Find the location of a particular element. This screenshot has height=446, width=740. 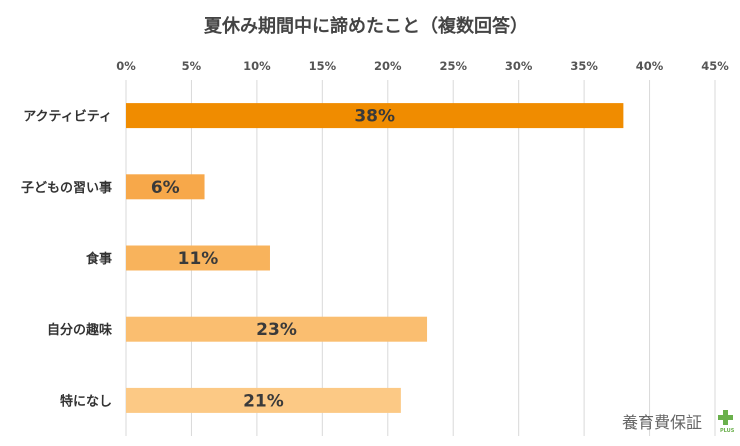

x-tick-label: 15% is located at coordinates (323, 66).